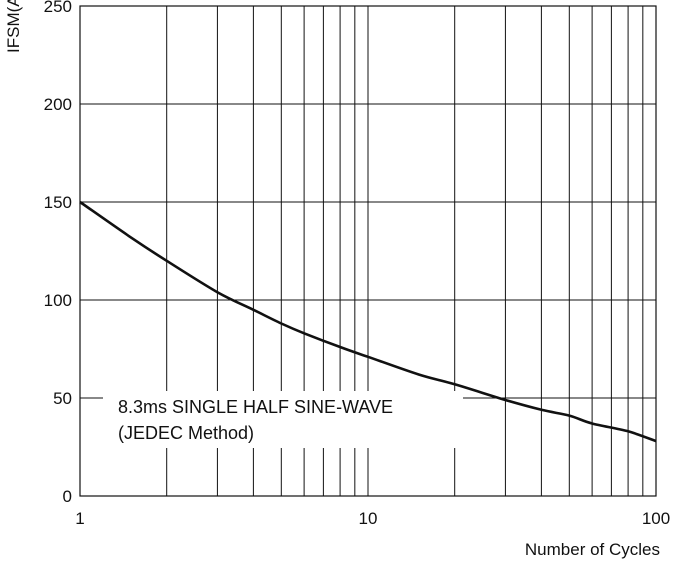 The width and height of the screenshot is (688, 565). What do you see at coordinates (13, 26) in the screenshot?
I see `y-axis-title: IFSM(A)` at bounding box center [13, 26].